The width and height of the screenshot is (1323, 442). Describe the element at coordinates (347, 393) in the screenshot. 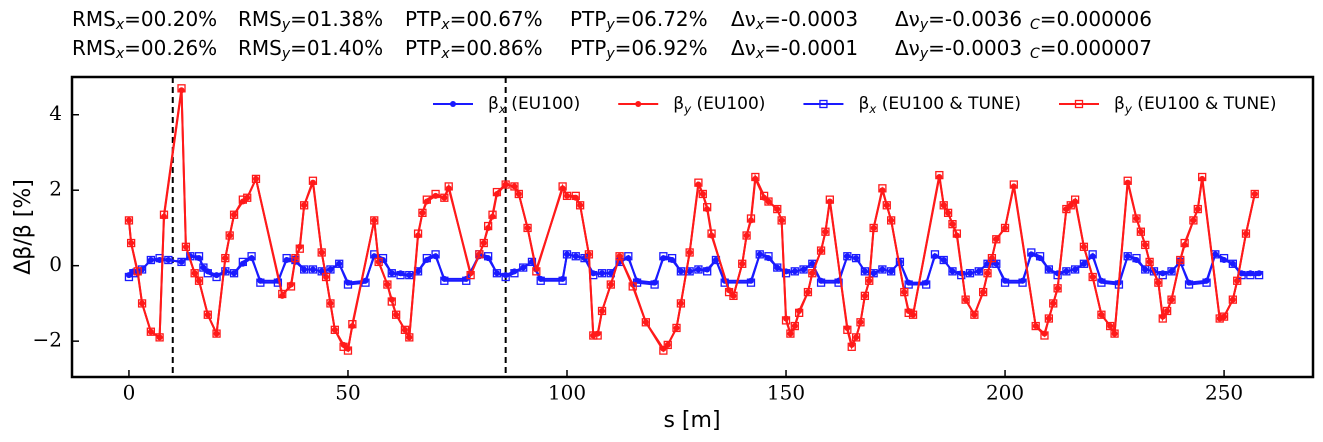

I see `x-tick-label: 50` at that location.